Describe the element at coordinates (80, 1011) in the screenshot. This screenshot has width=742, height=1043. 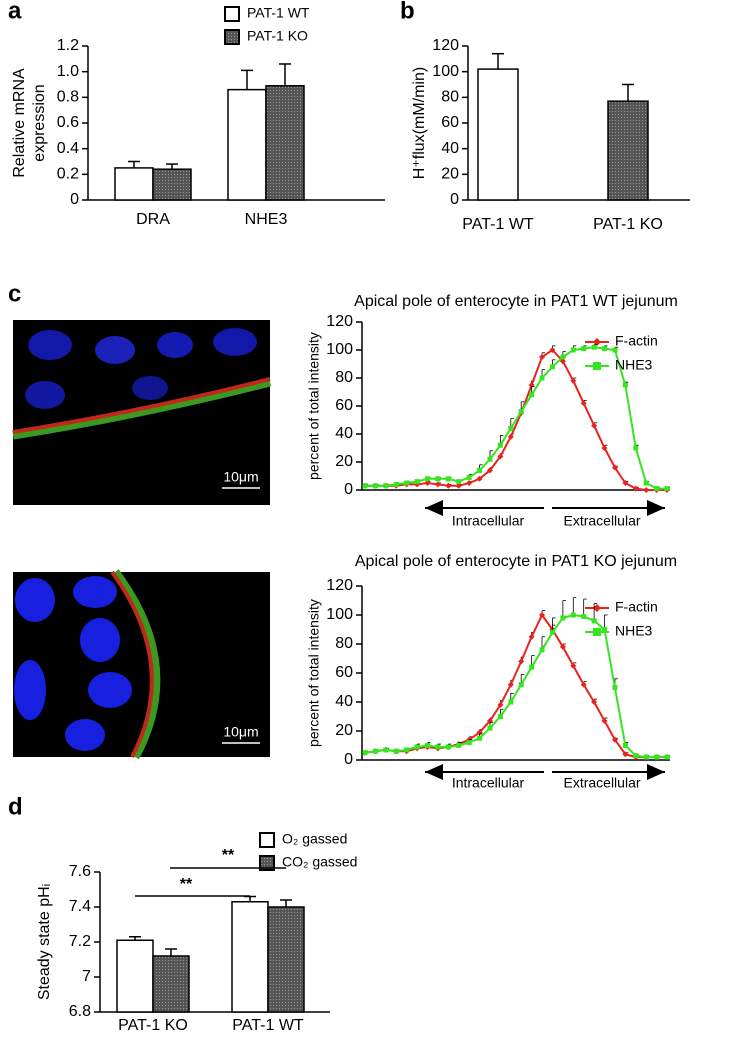
I see `y-tick-label: 6.8` at that location.